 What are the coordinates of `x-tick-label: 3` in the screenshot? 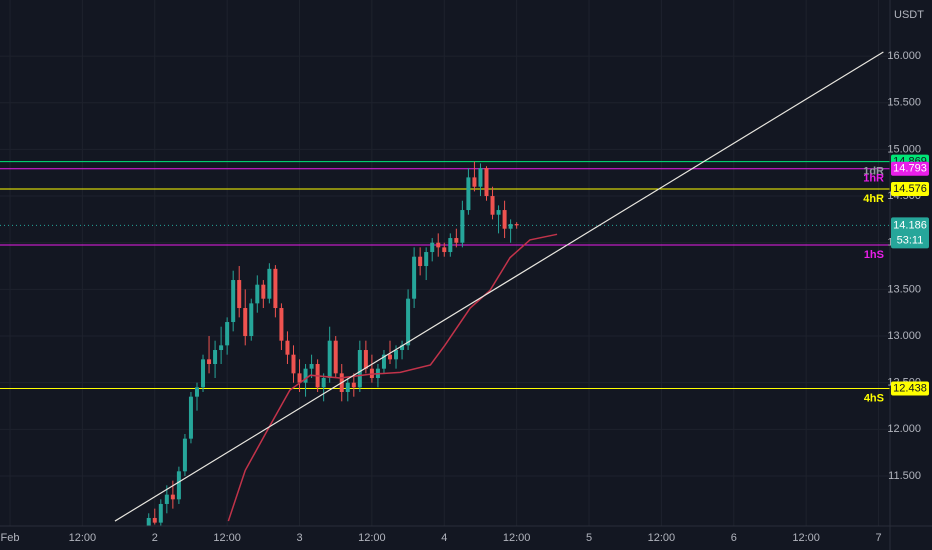 It's located at (299, 538).